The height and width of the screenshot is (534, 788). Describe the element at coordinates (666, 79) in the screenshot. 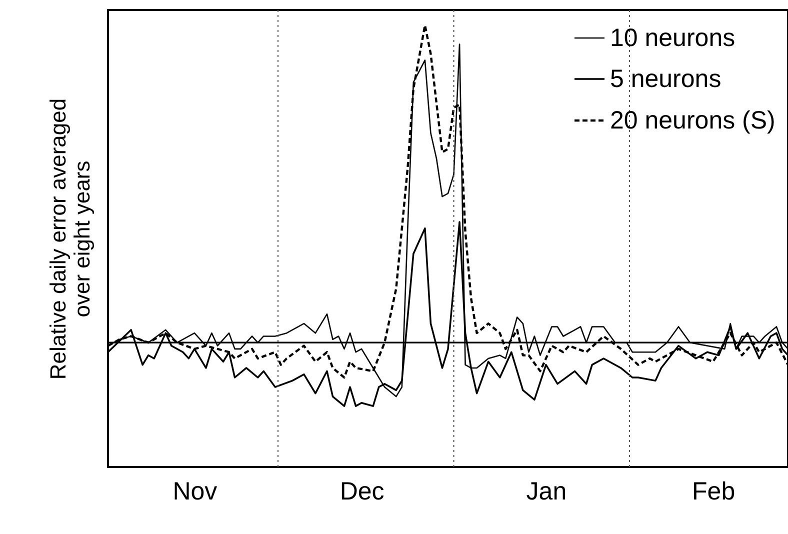

I see `legend-label: 5 neurons` at that location.